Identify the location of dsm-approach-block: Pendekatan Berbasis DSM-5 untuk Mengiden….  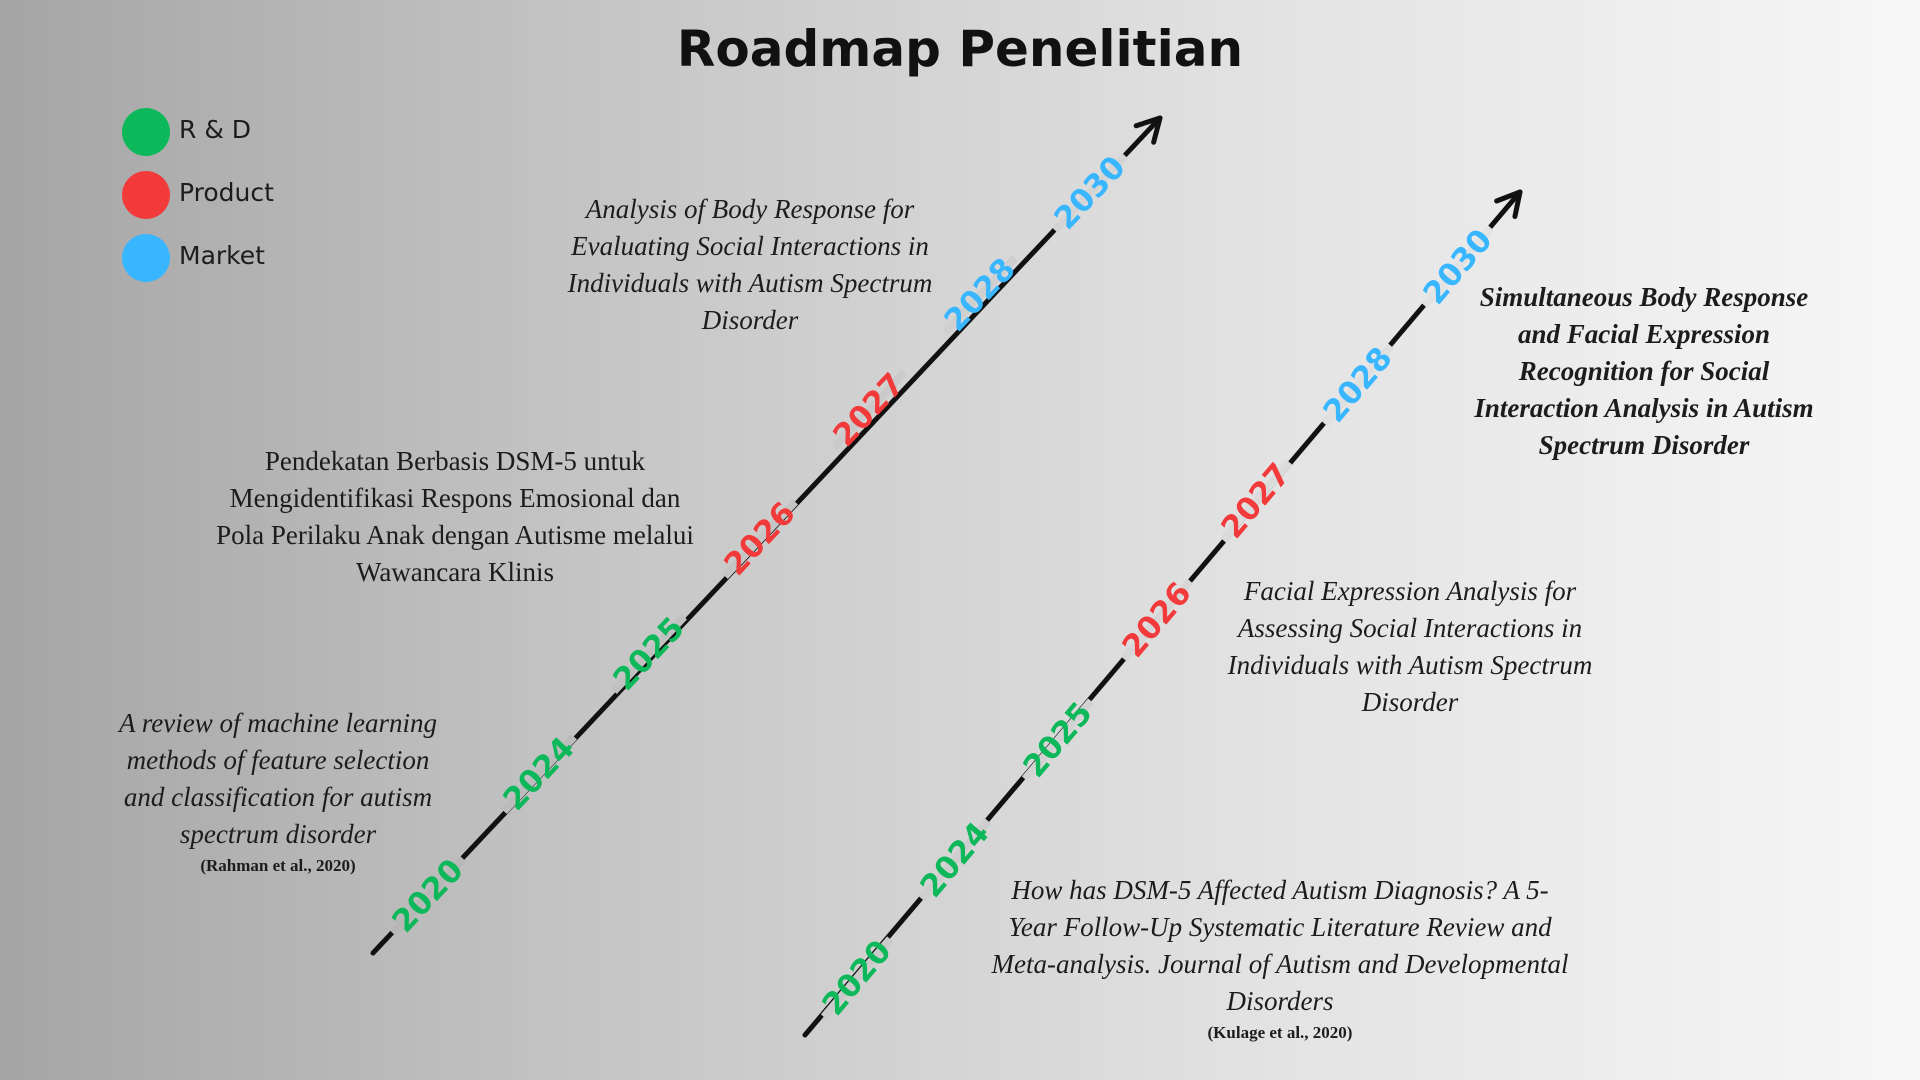
(455, 517).